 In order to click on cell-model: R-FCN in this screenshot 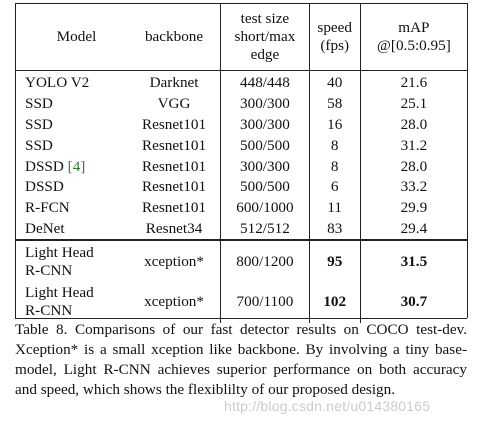, I will do `click(47, 208)`.